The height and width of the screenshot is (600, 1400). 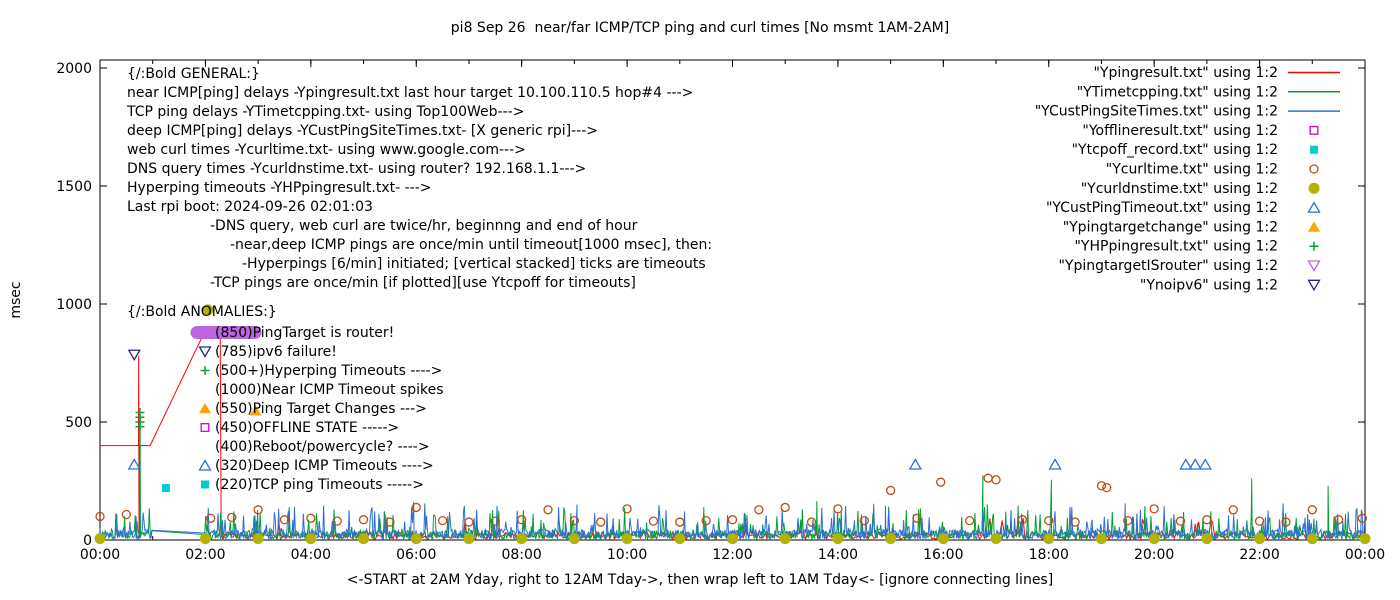 I want to click on x-tick-label: 18:00, so click(x=1049, y=555).